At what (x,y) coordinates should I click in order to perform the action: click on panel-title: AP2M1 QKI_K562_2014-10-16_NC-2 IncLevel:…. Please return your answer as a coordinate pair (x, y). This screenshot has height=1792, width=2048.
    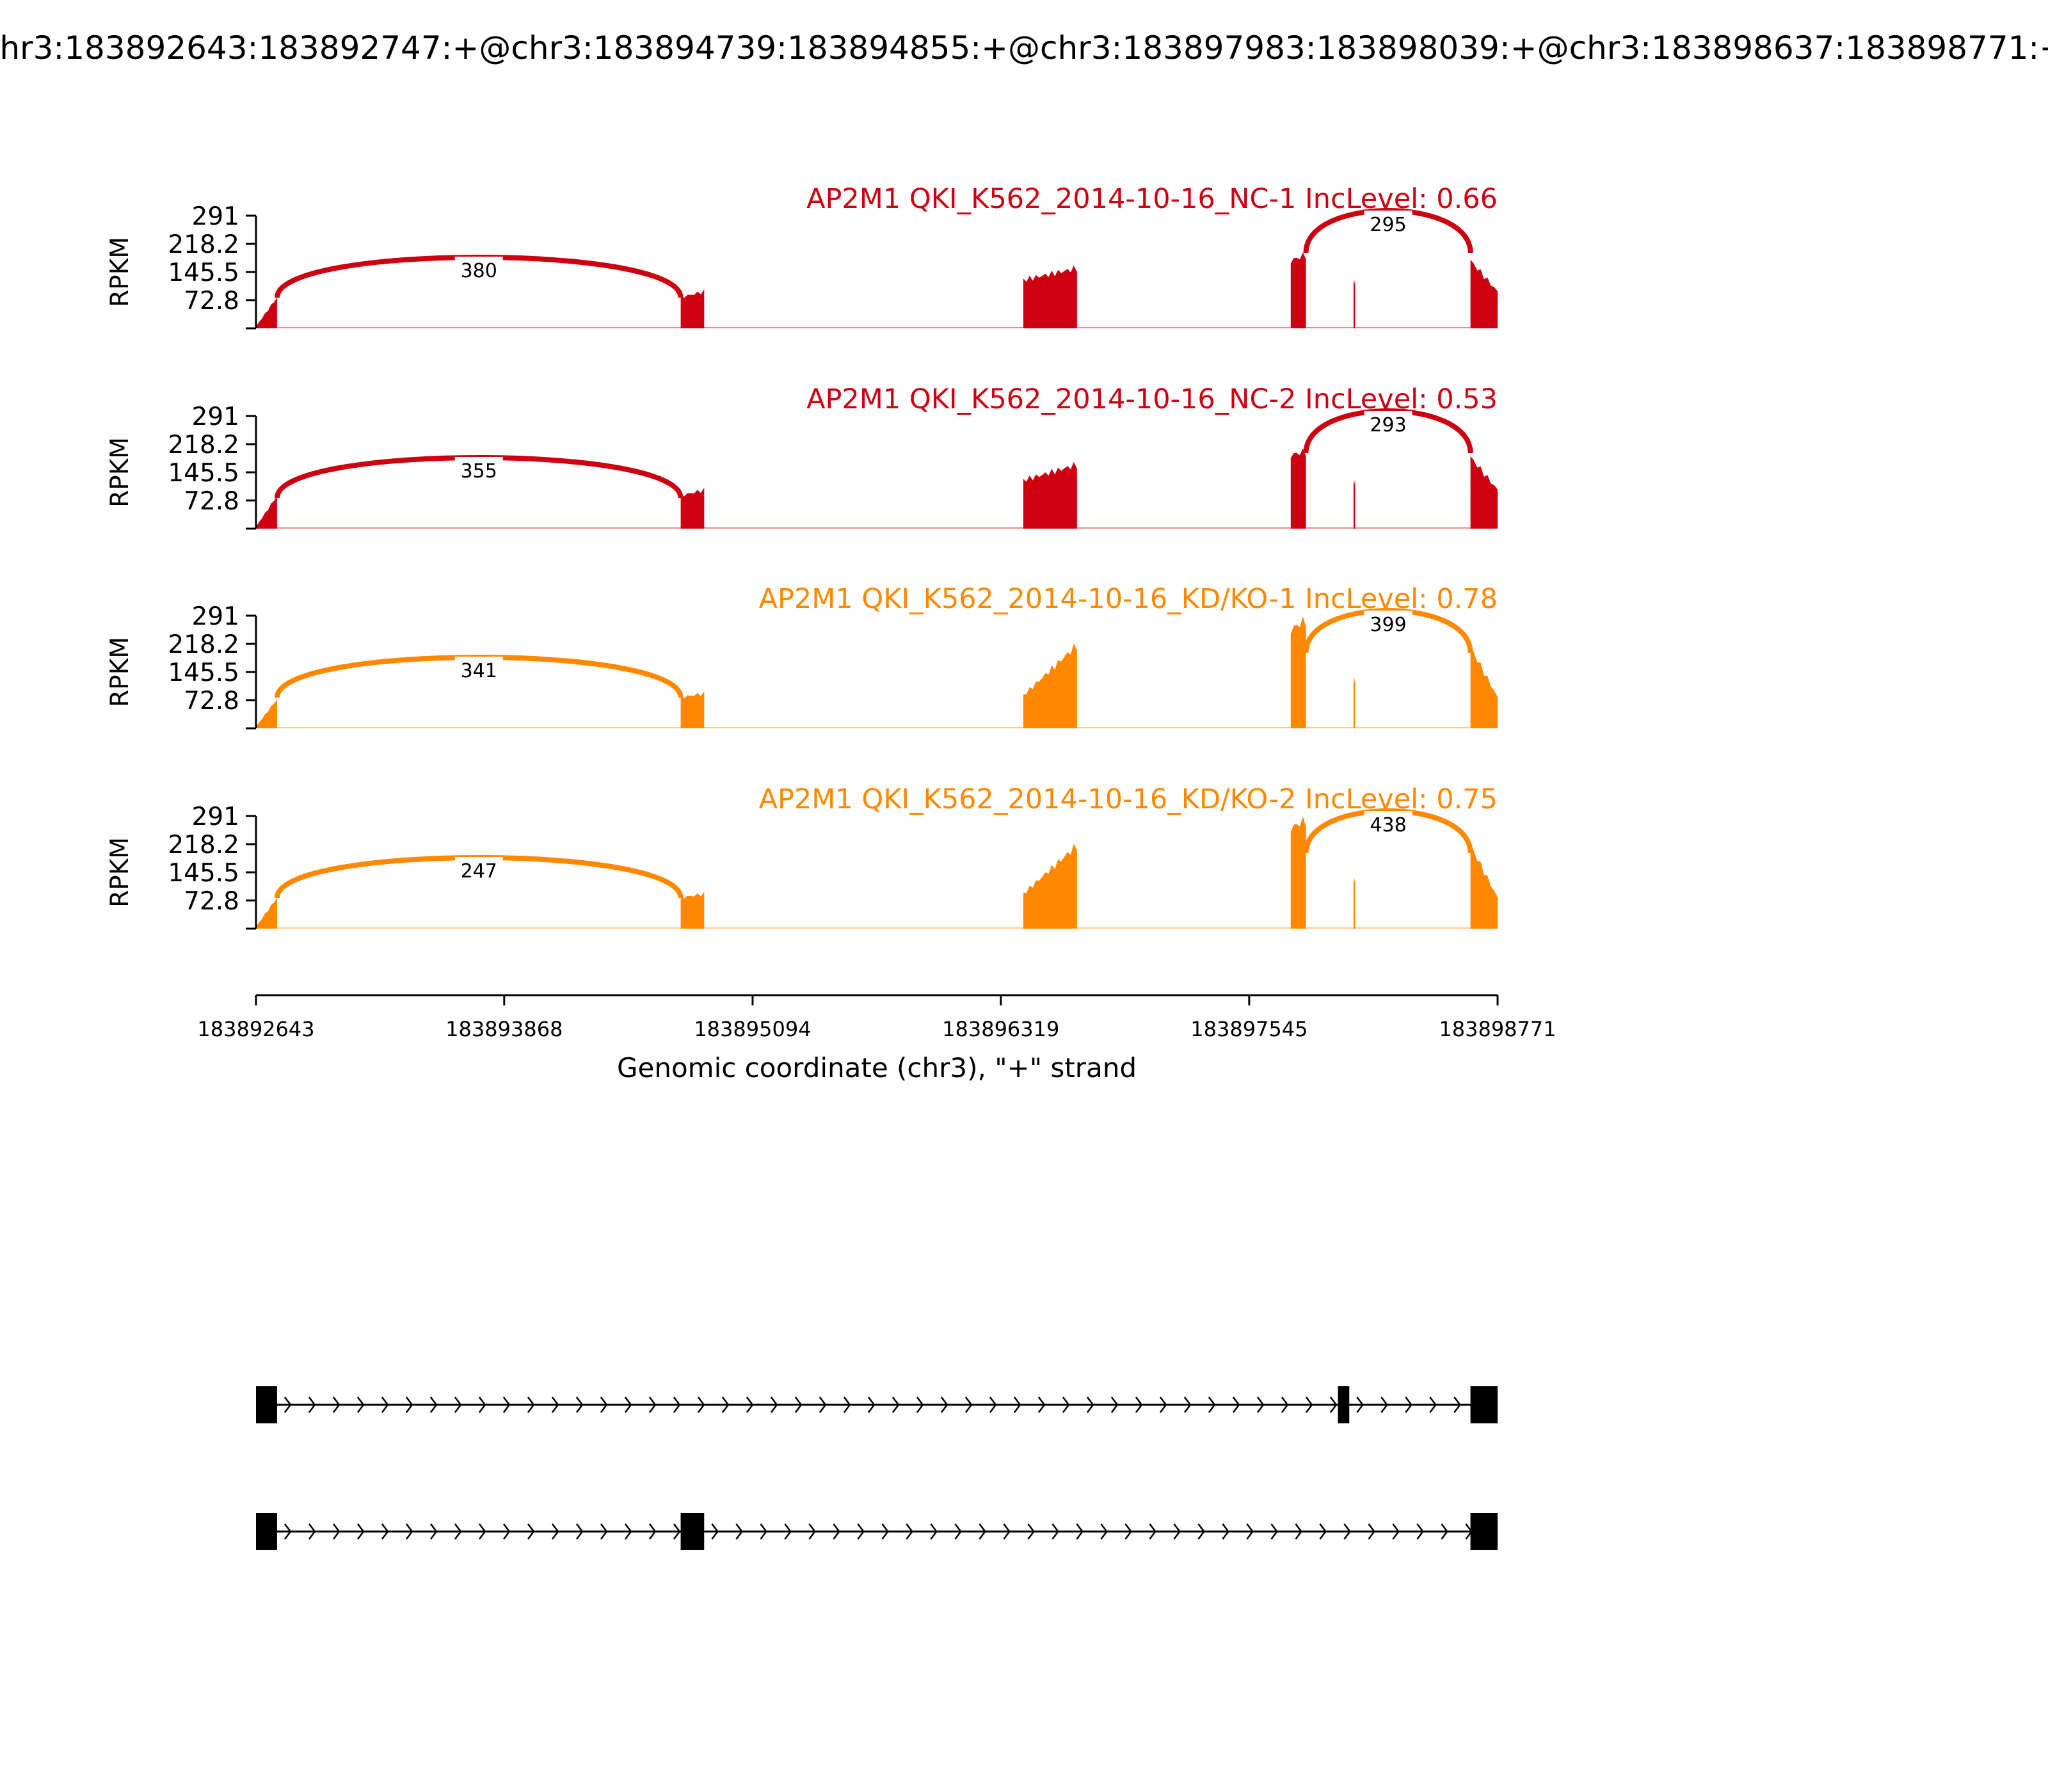
    Looking at the image, I should click on (1152, 399).